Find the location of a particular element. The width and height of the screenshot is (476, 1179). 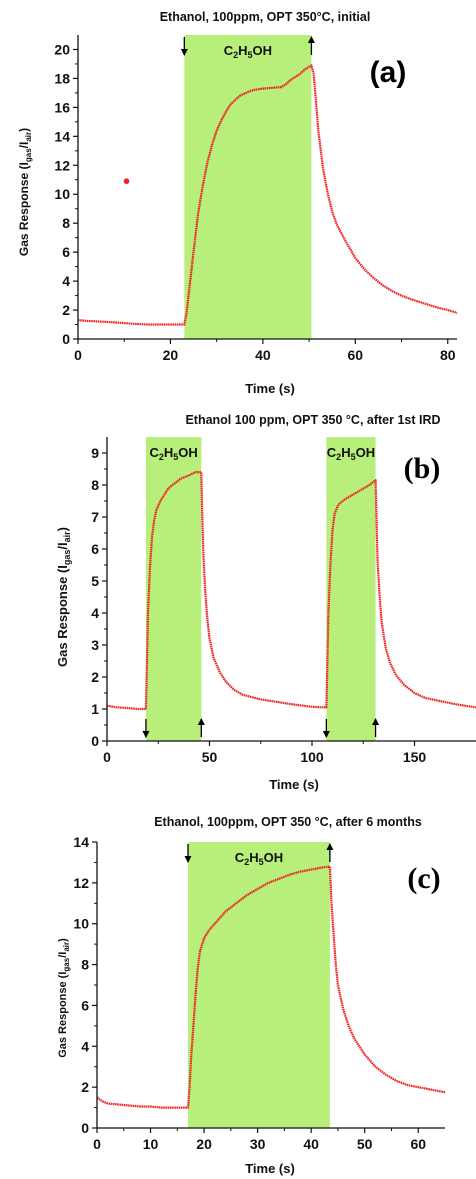

y-tick-label: 9 is located at coordinates (95, 453).